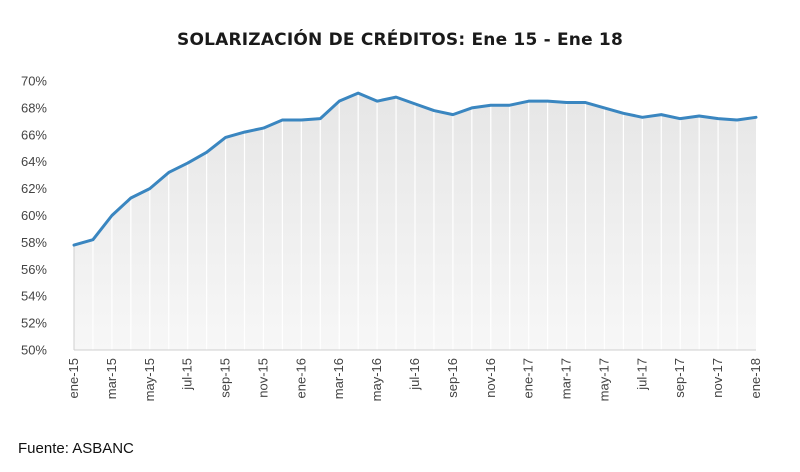 The height and width of the screenshot is (472, 800). I want to click on x-tick-label: may-15, so click(149, 379).